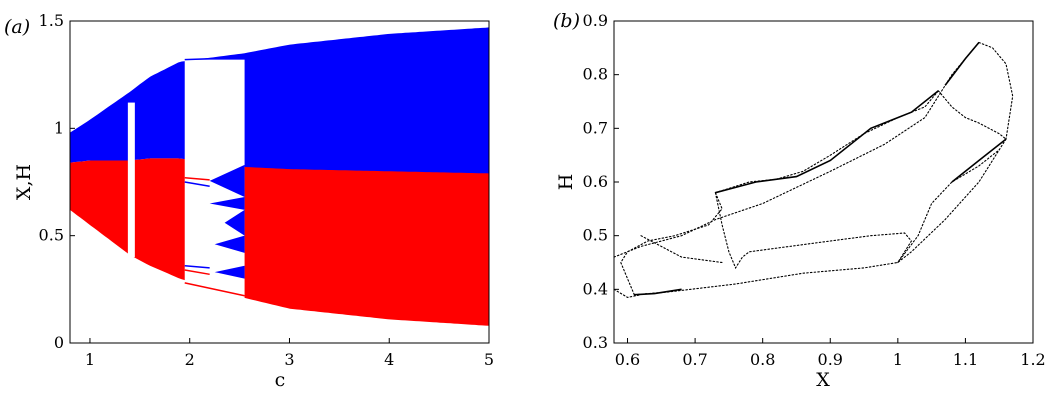  I want to click on x-tick-label: 3, so click(289, 359).